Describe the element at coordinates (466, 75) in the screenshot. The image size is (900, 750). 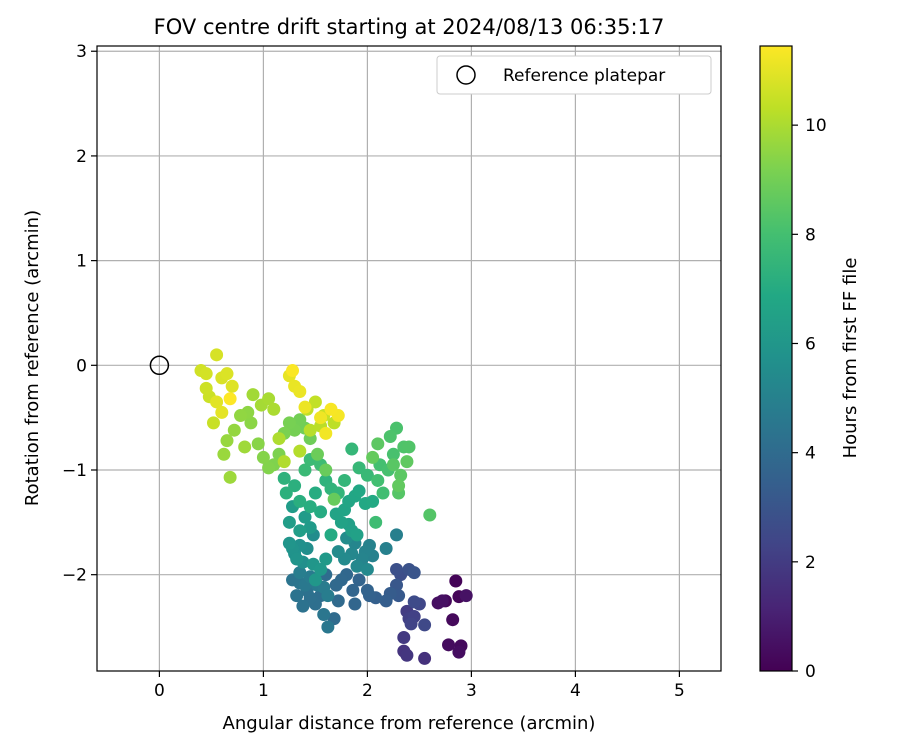
I see `legend-marker-icon` at that location.